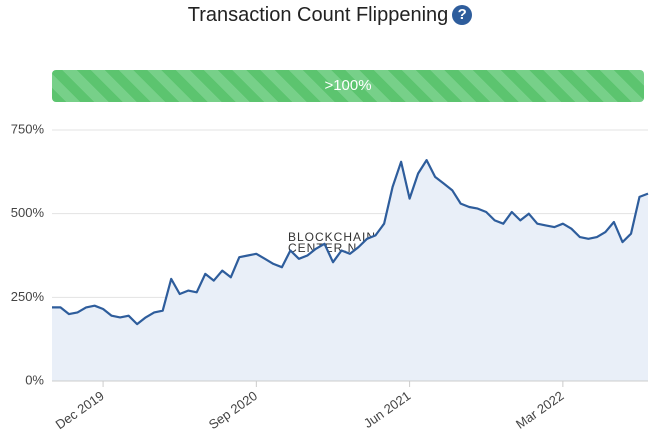  What do you see at coordinates (233, 410) in the screenshot?
I see `x-tick-label: Sep 2020` at bounding box center [233, 410].